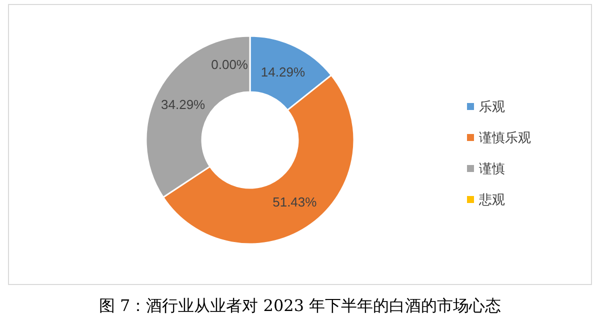  I want to click on legend-label: 乐观, so click(492, 106).